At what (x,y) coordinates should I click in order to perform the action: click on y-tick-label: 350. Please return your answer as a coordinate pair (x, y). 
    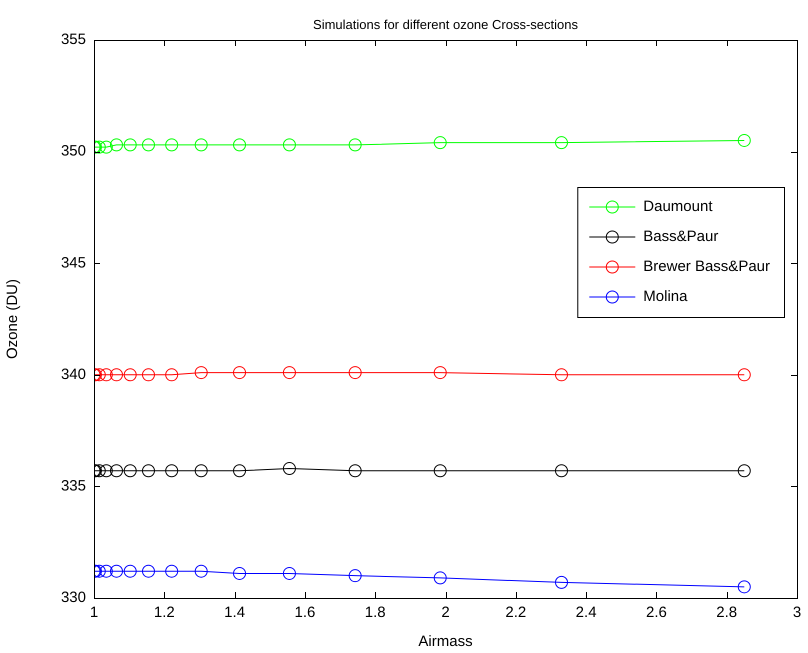
    Looking at the image, I should click on (73, 151).